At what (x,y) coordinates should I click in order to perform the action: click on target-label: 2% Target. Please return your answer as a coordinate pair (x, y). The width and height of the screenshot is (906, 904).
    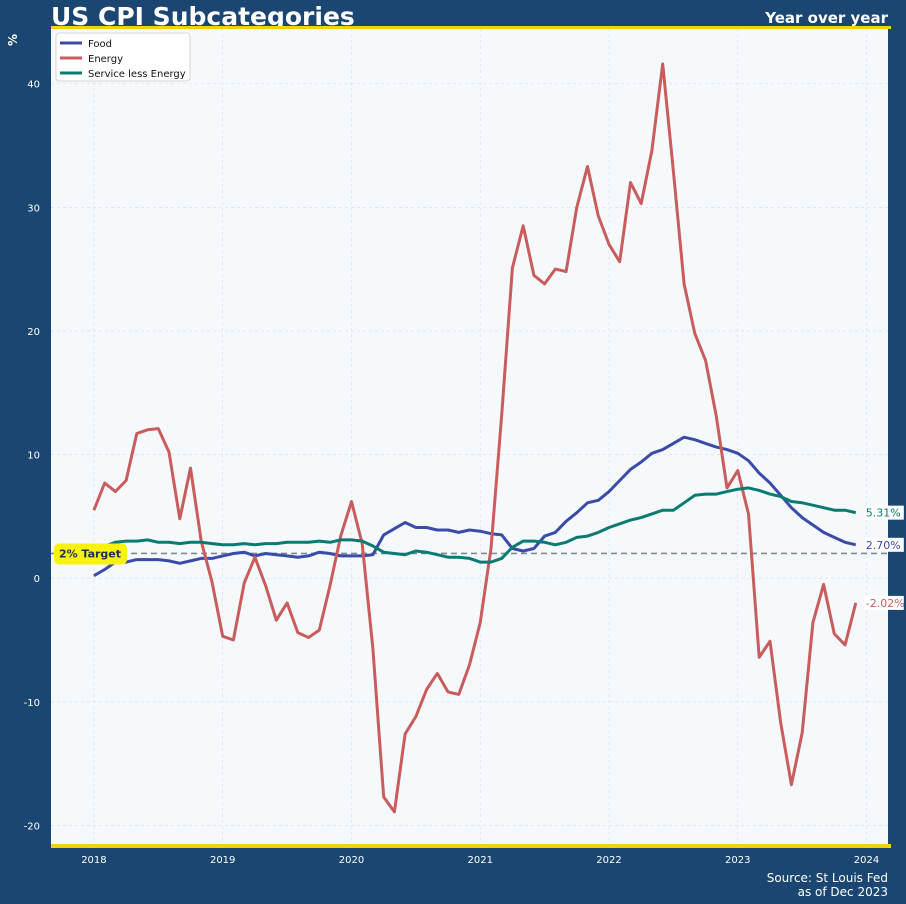
    Looking at the image, I should click on (90, 553).